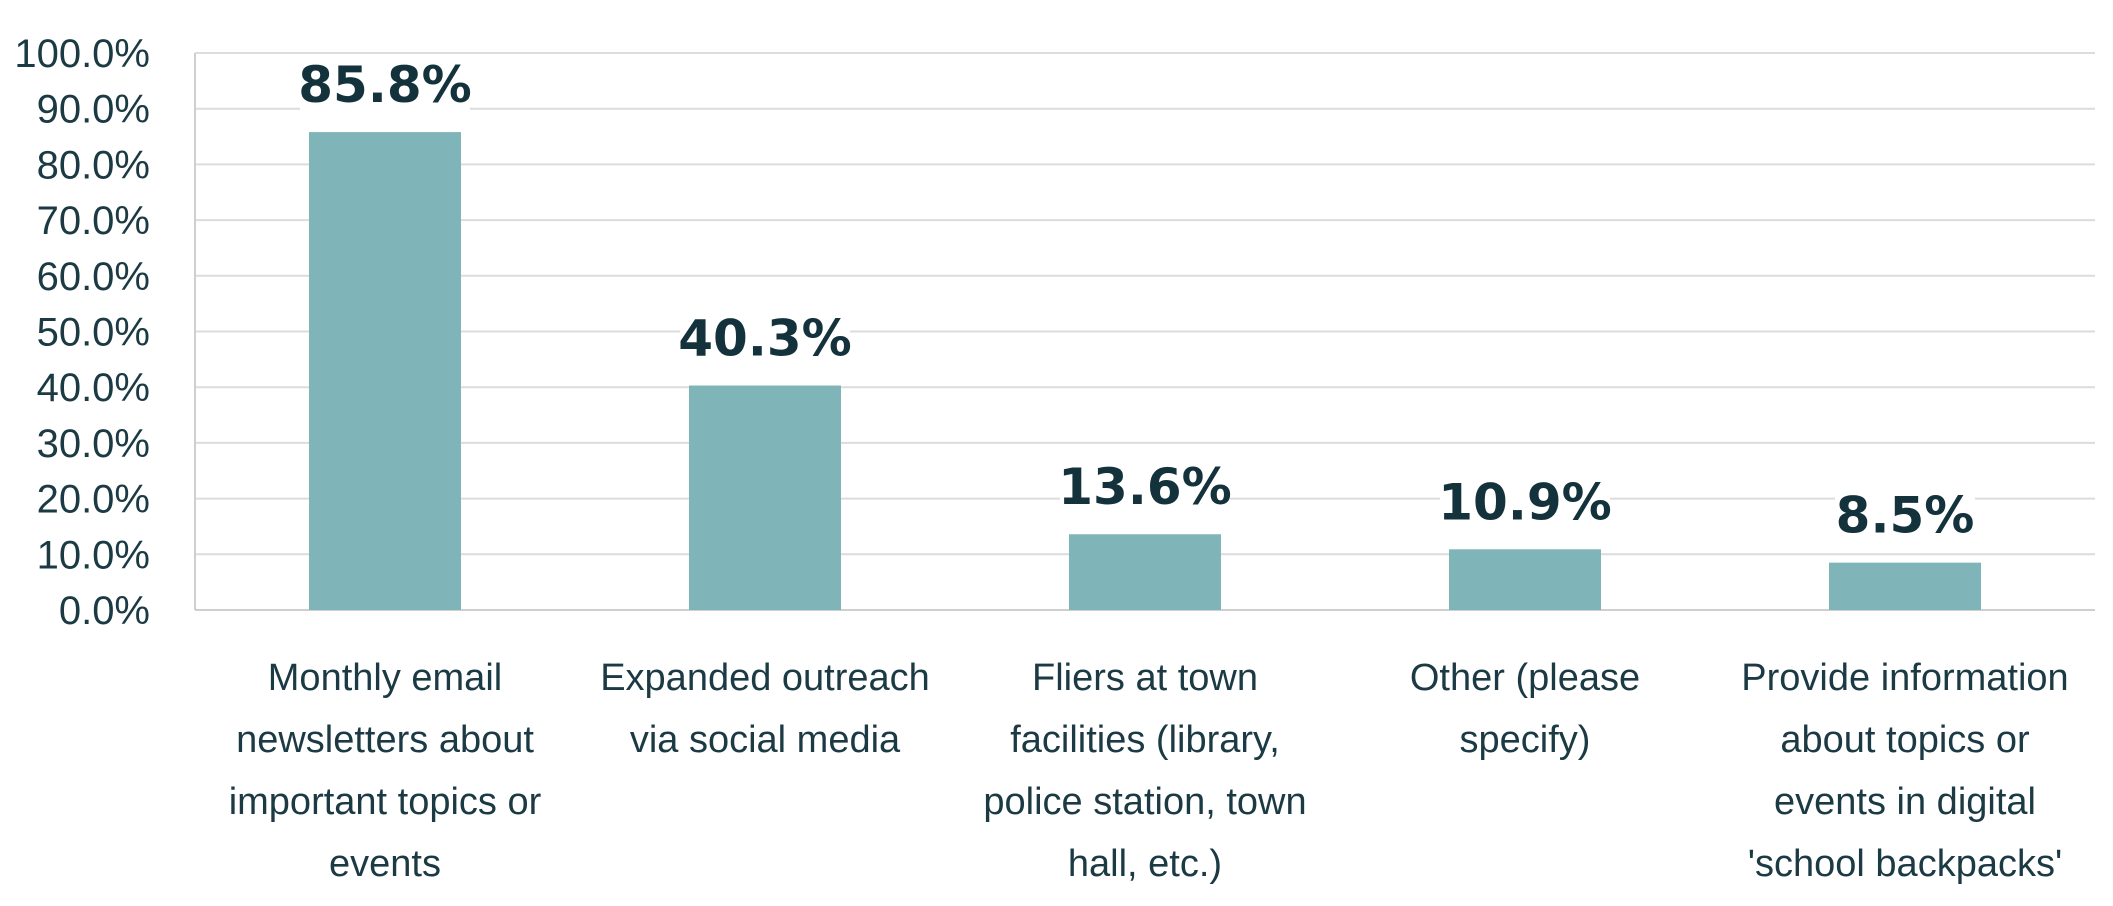 This screenshot has width=2113, height=906. Describe the element at coordinates (765, 678) in the screenshot. I see `category-label-line: Expanded outreach` at that location.